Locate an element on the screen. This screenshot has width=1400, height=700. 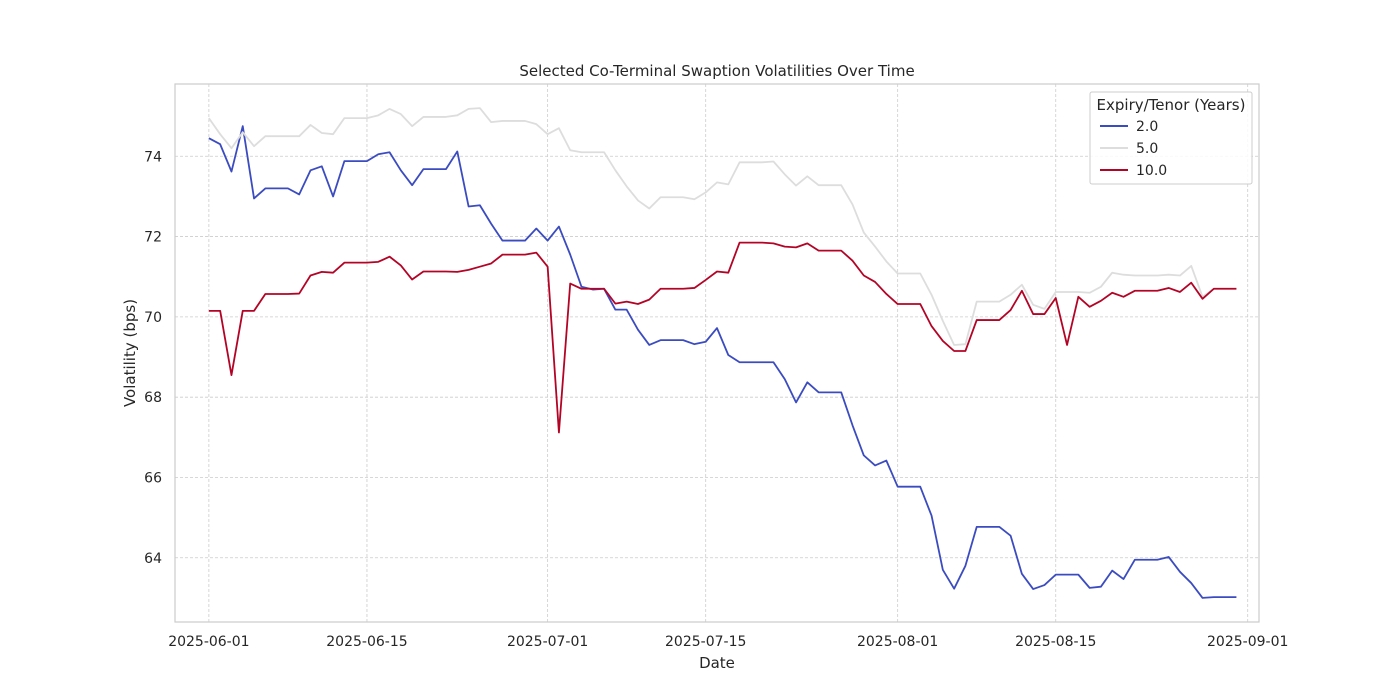
y-tick-label: 68 is located at coordinates (153, 398).